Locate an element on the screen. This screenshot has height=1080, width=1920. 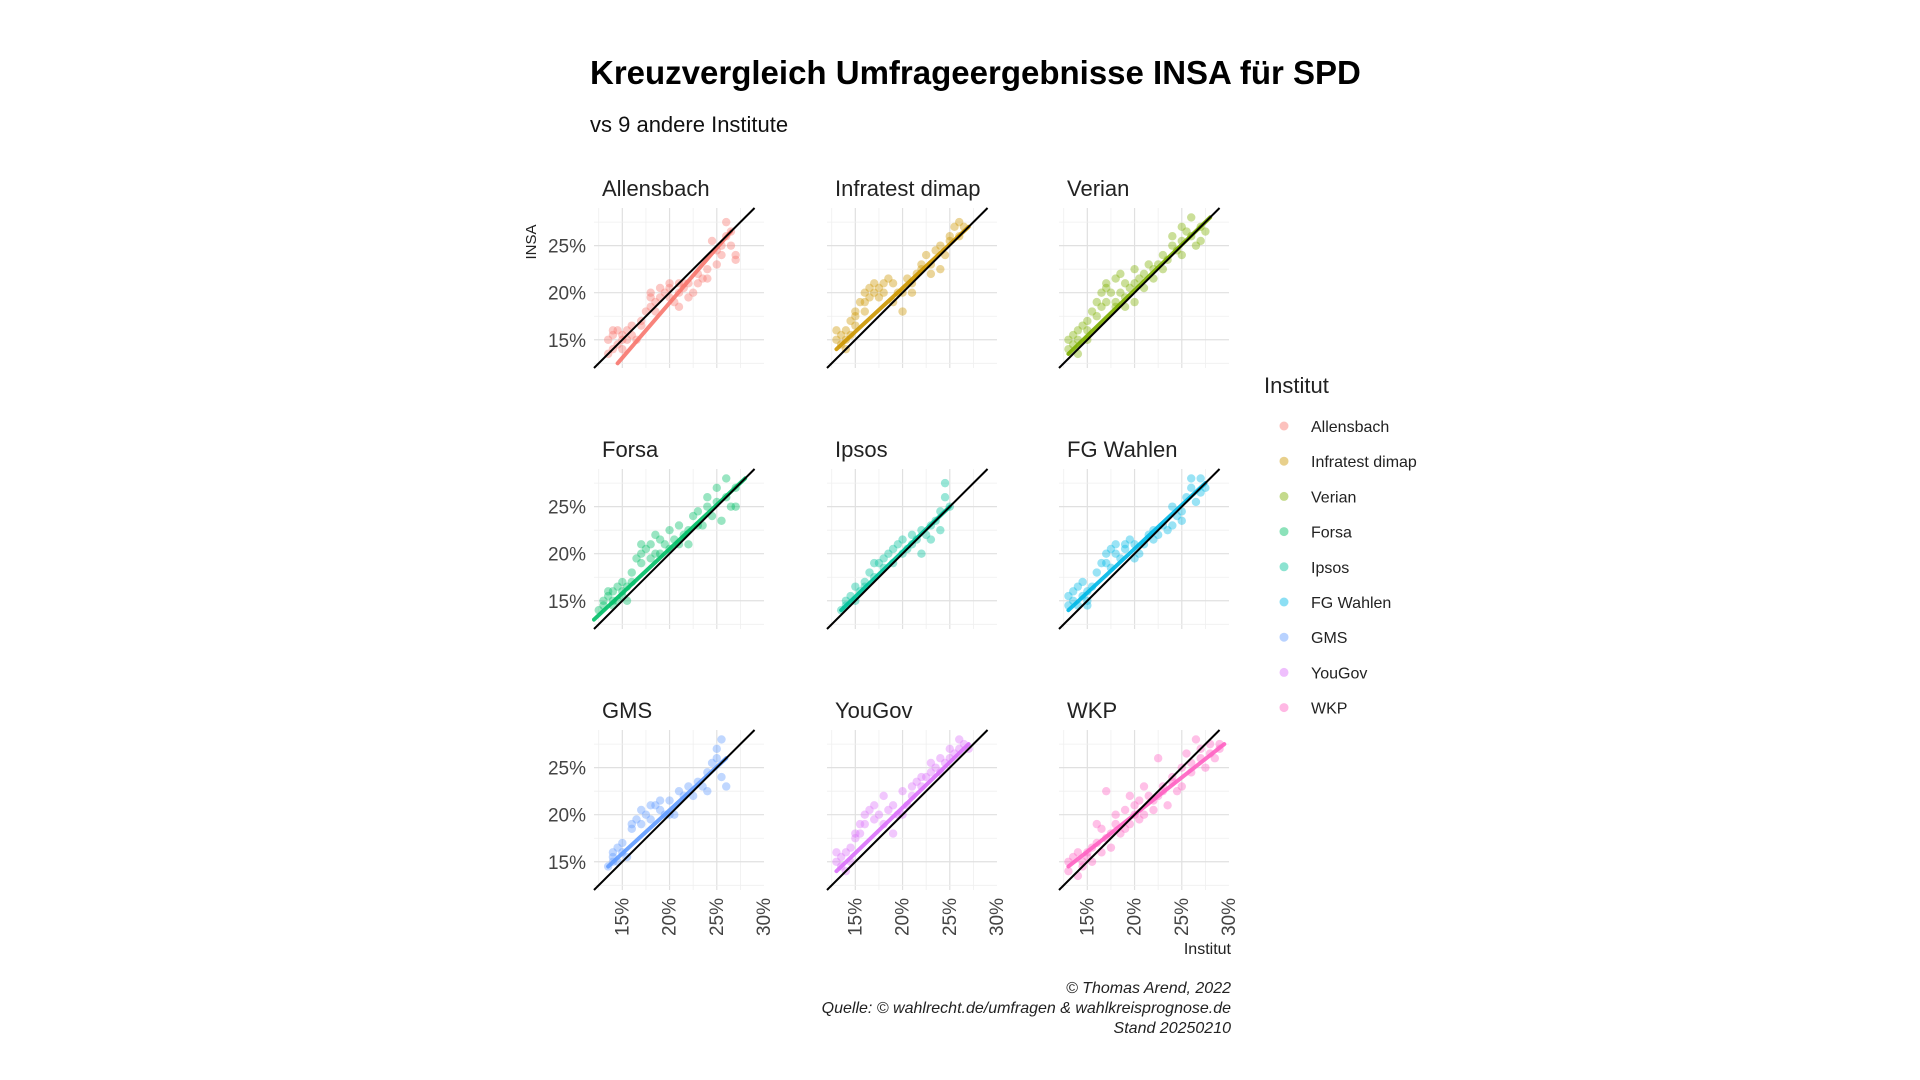
legend-label: WKP is located at coordinates (1329, 709).